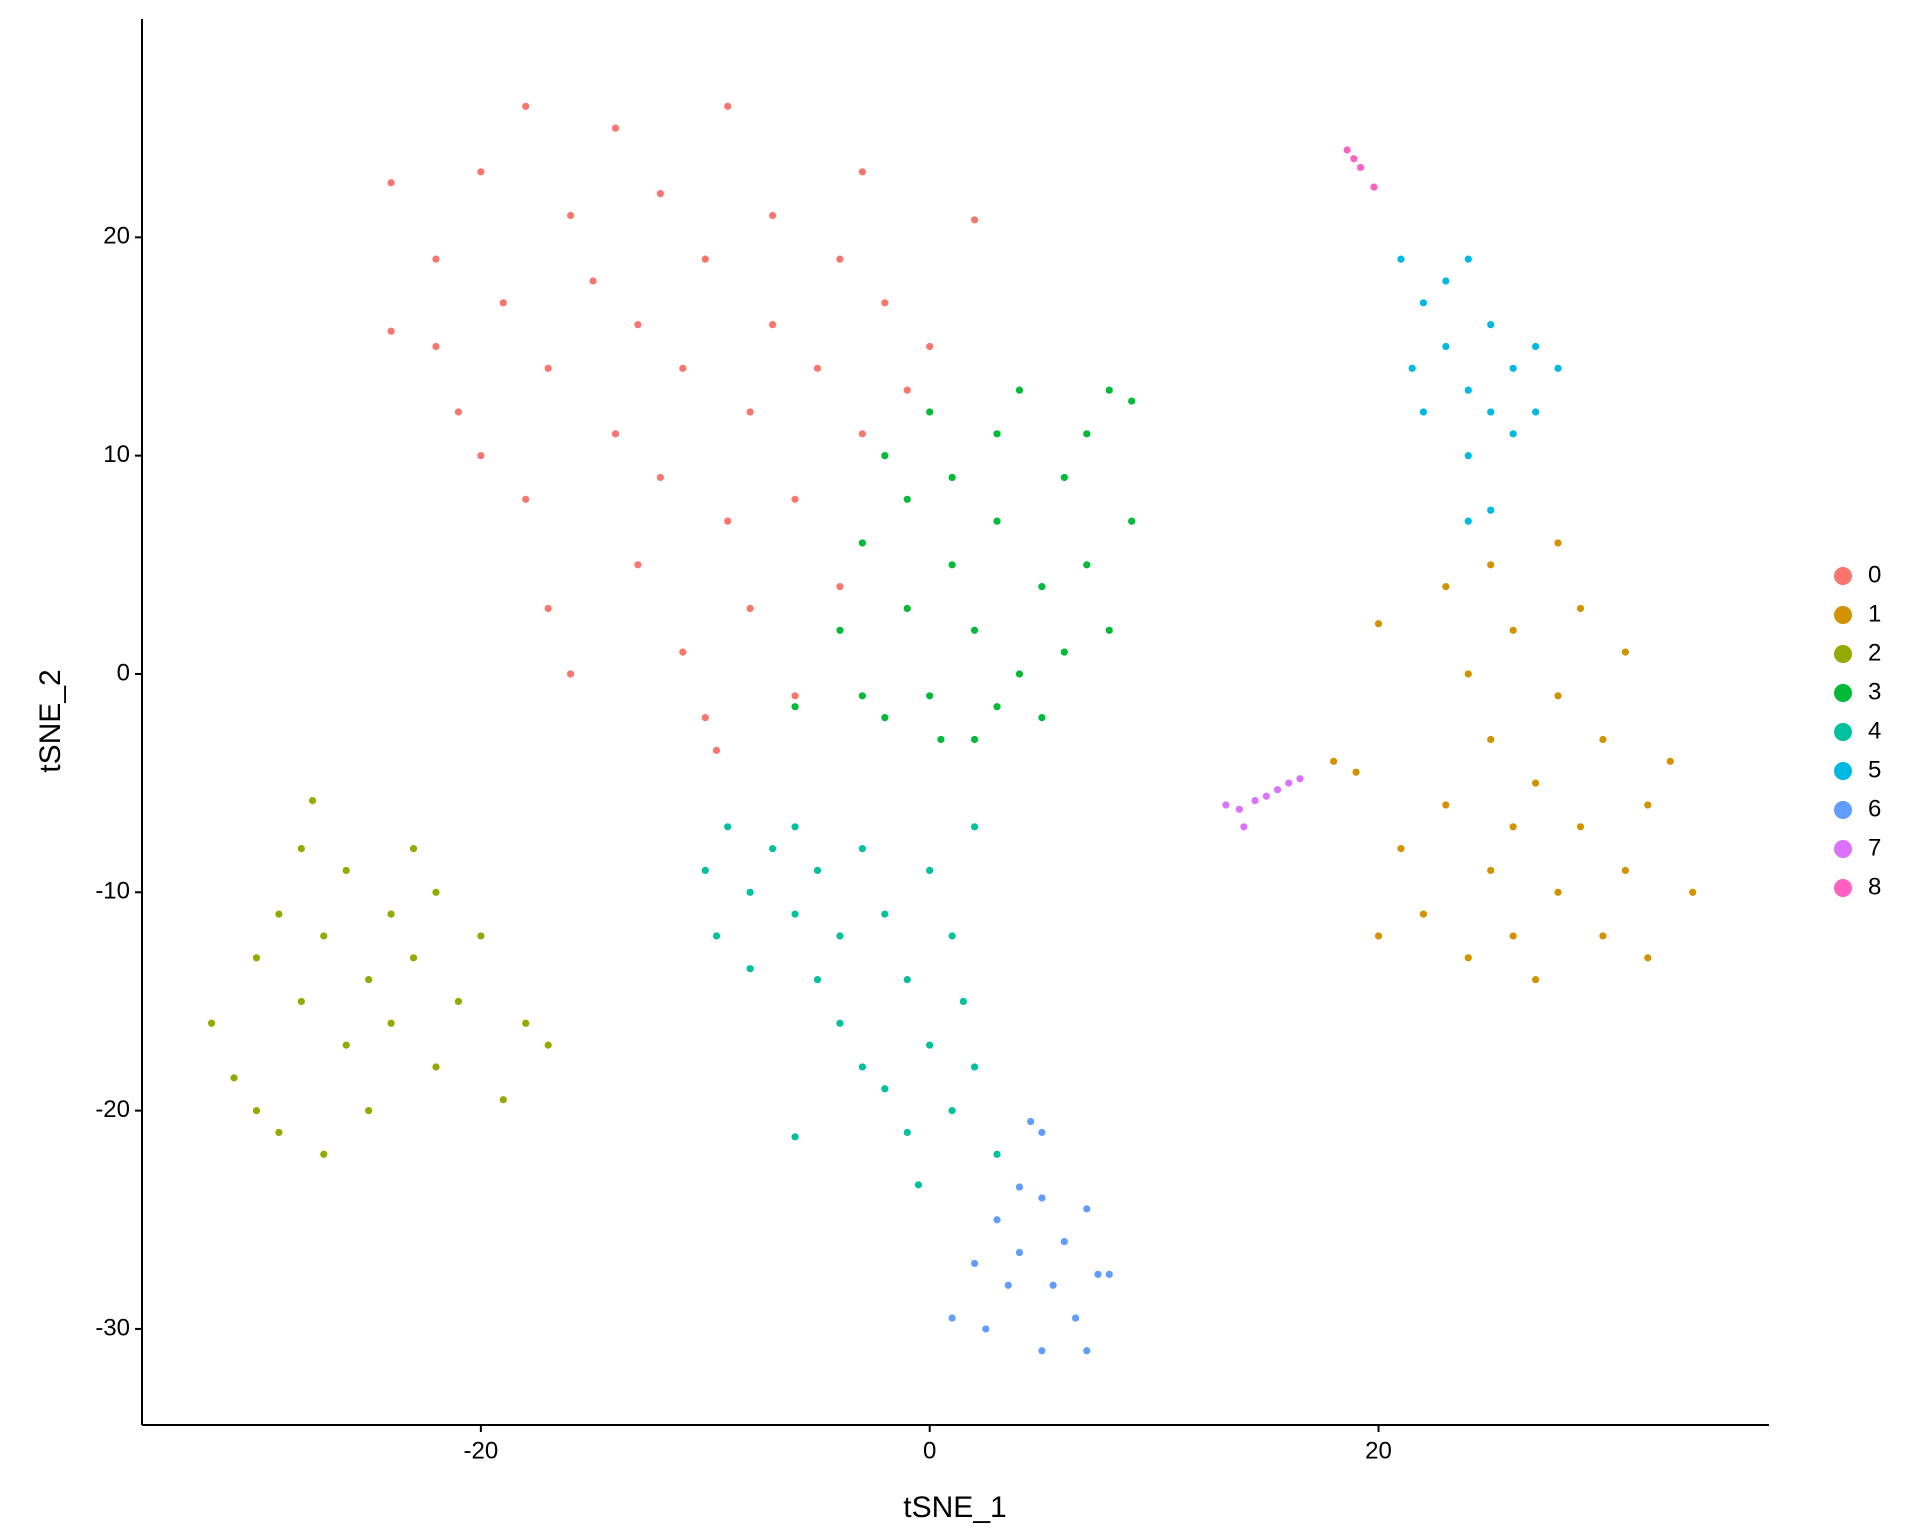  I want to click on legend-label: 2, so click(1874, 652).